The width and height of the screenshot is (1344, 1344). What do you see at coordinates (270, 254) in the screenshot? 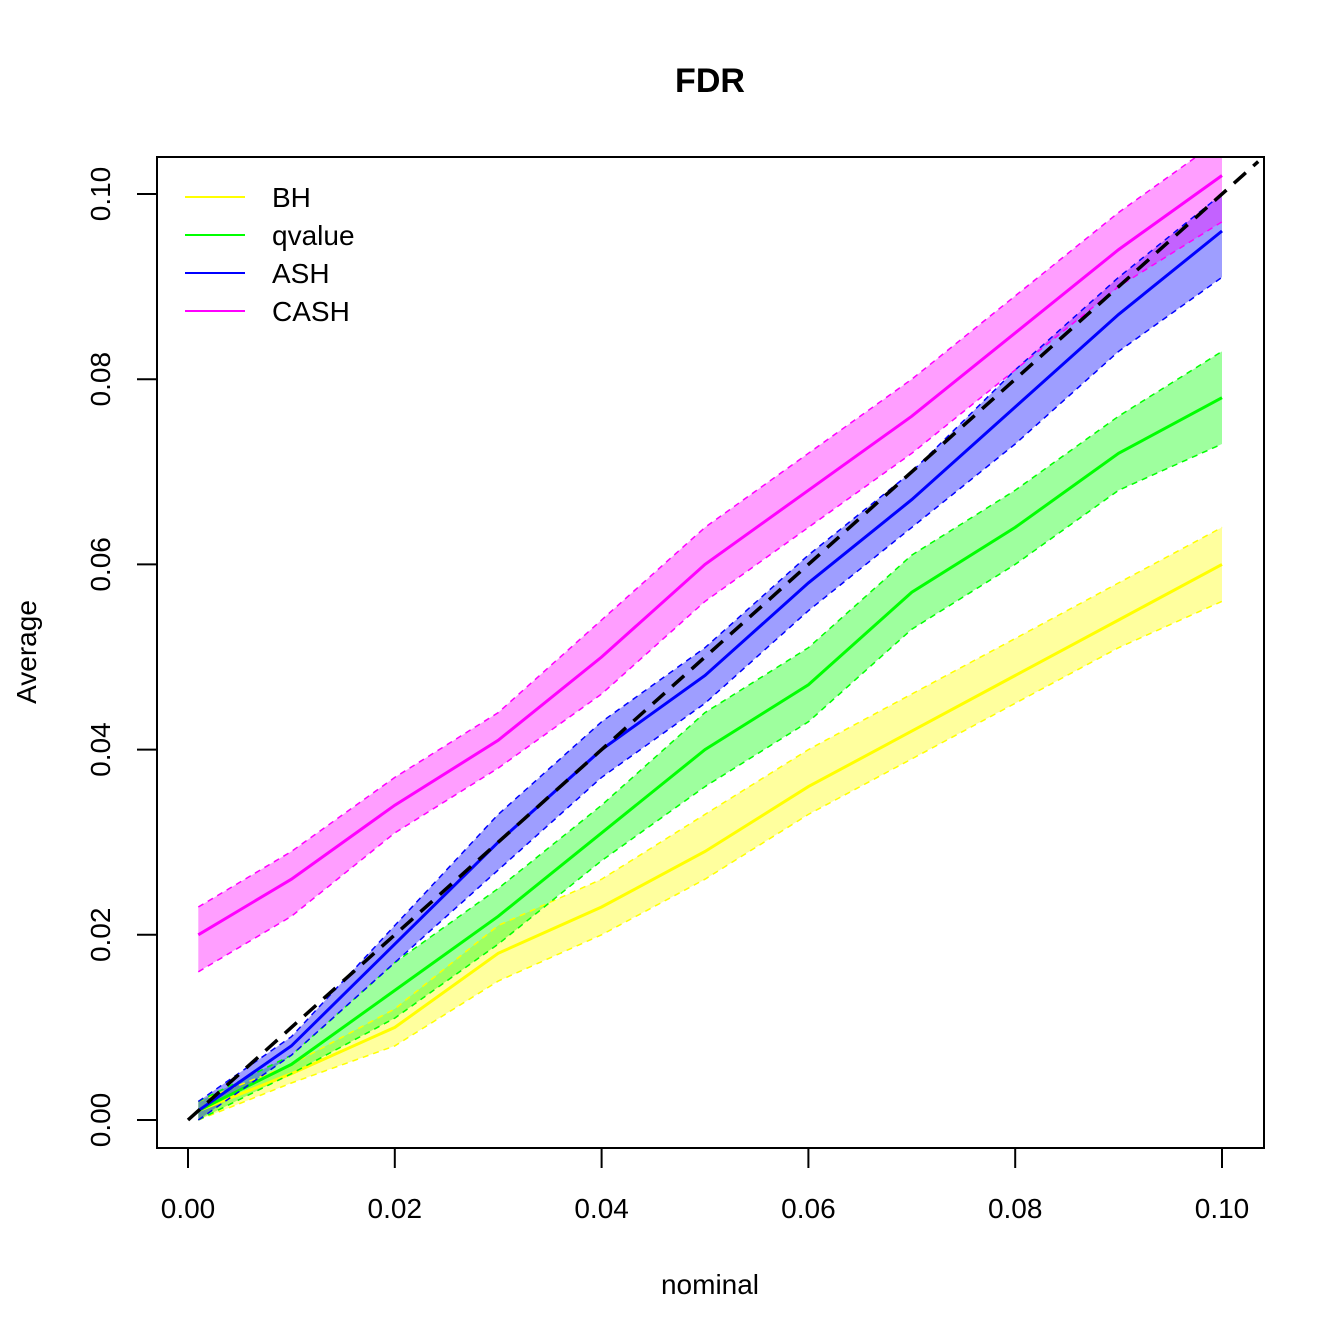
I see `legend: BH qvalue ASH CASH` at bounding box center [270, 254].